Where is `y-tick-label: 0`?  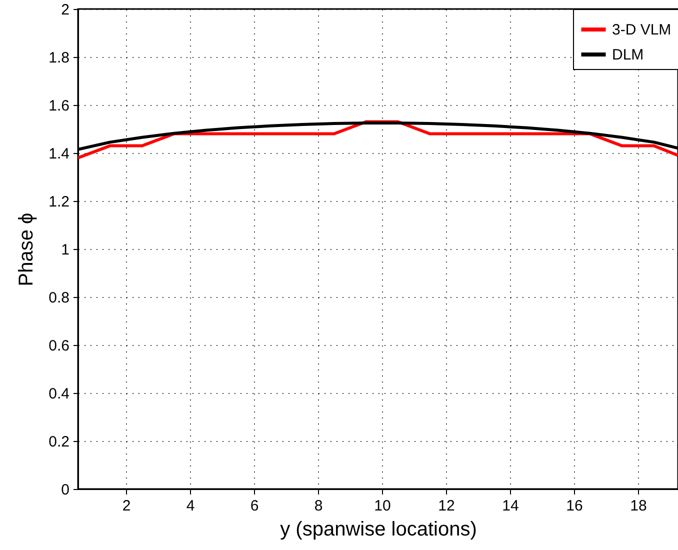
y-tick-label: 0 is located at coordinates (65, 490).